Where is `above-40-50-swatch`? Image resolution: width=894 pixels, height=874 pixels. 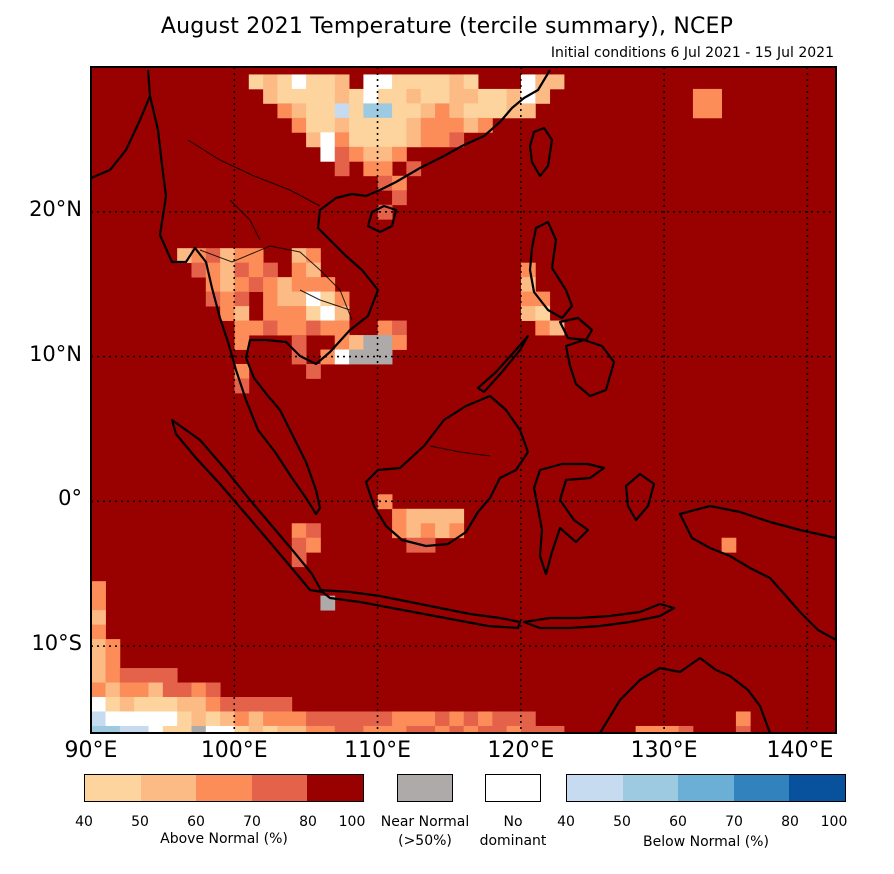 above-40-50-swatch is located at coordinates (113, 788).